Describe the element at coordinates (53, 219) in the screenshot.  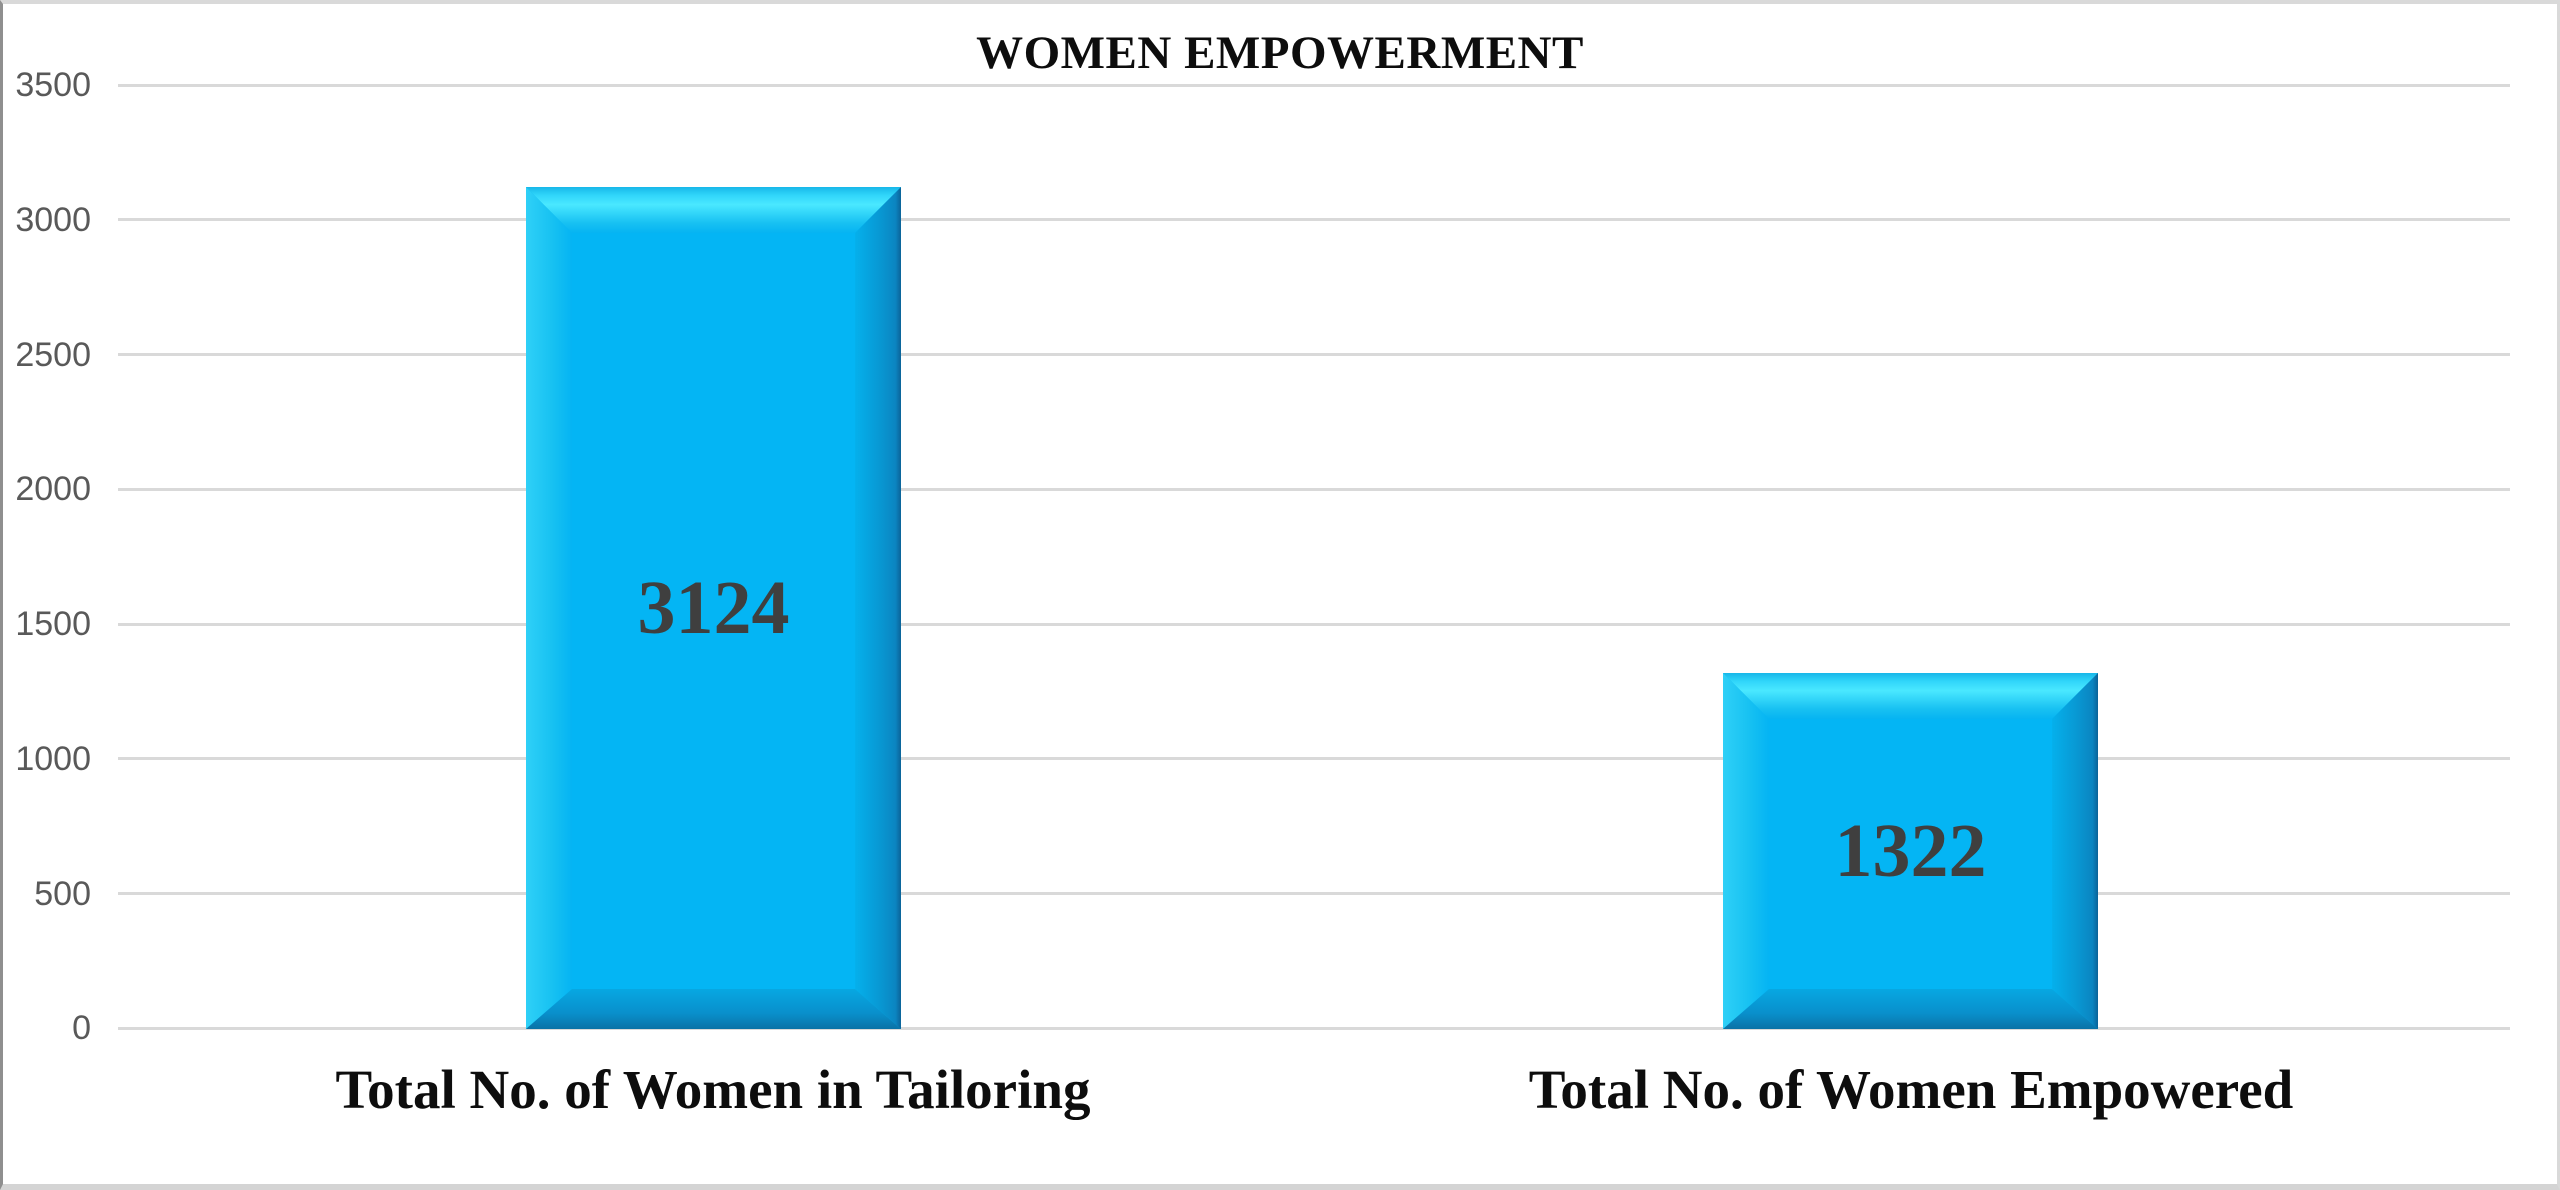
I see `y-tick-label-3000: 3000` at that location.